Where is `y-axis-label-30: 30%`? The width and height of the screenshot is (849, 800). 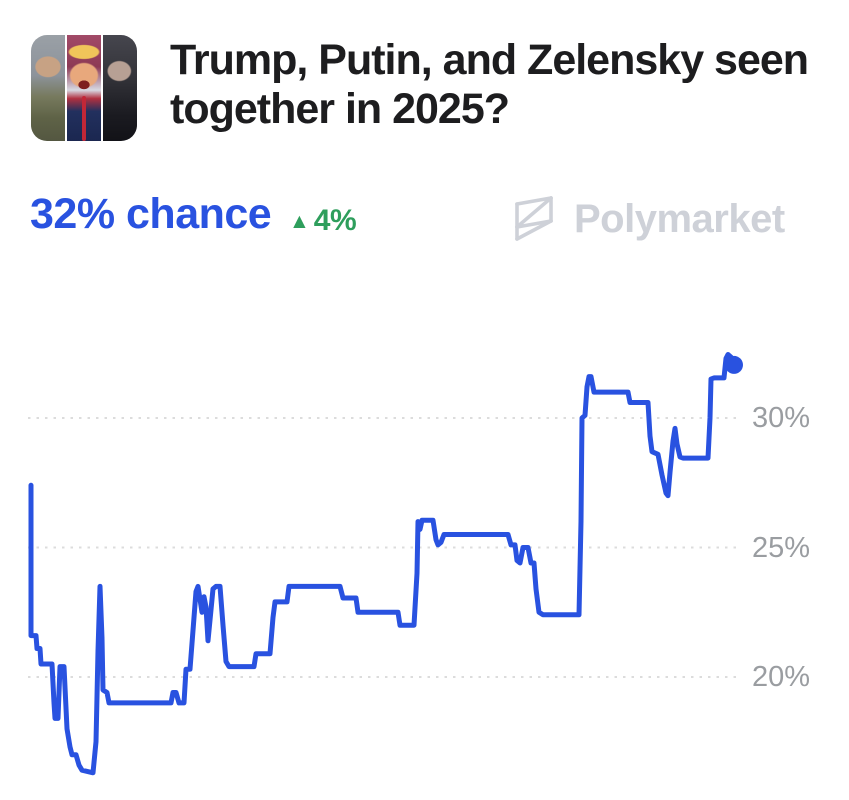 y-axis-label-30: 30% is located at coordinates (781, 418).